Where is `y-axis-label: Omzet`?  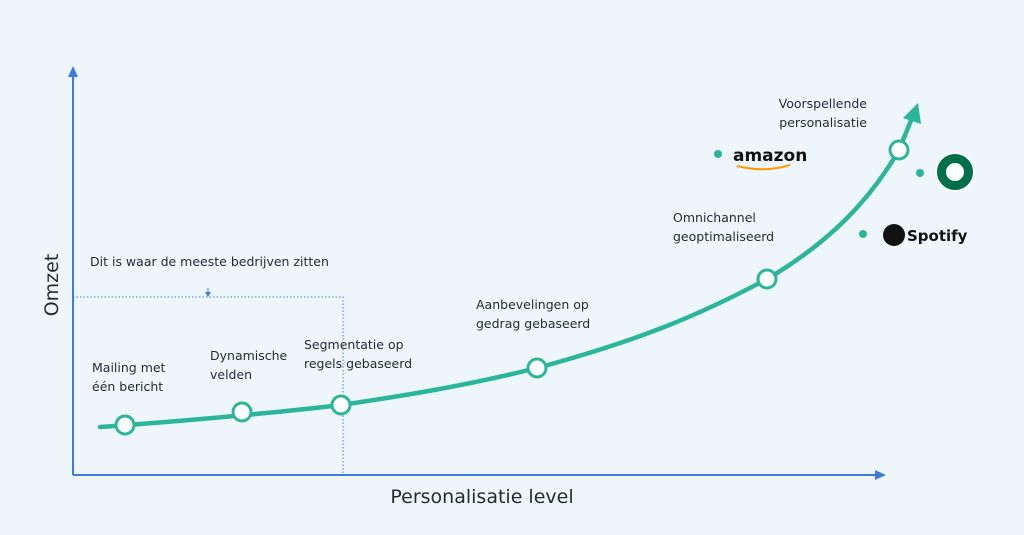 y-axis-label: Omzet is located at coordinates (52, 285).